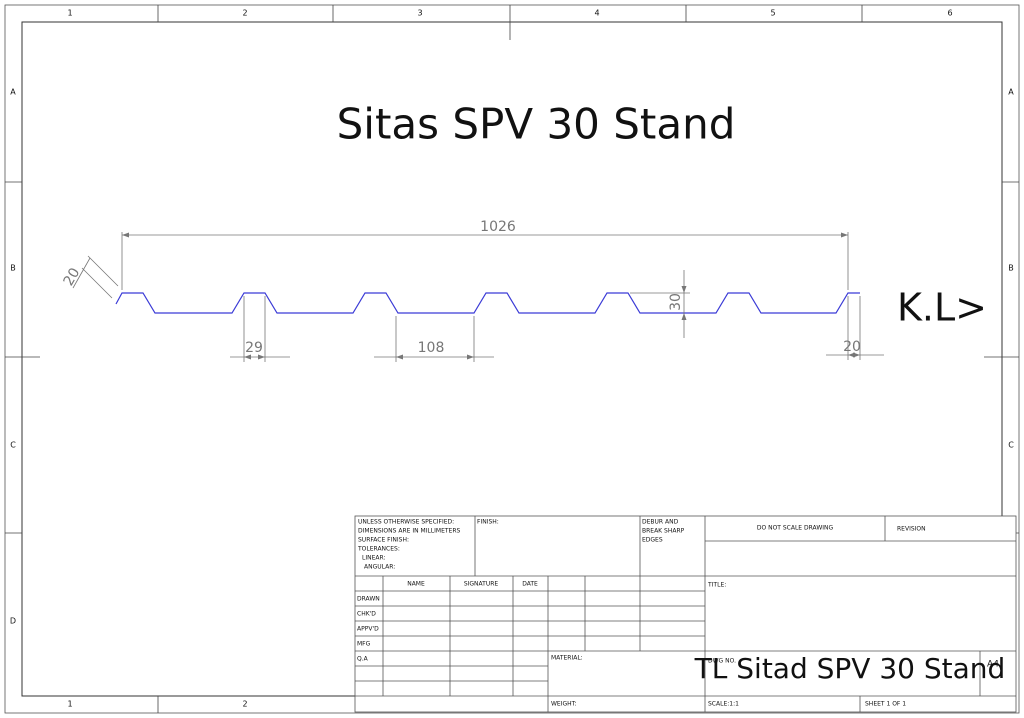  I want to click on field-label: TITLE:, so click(716, 585).